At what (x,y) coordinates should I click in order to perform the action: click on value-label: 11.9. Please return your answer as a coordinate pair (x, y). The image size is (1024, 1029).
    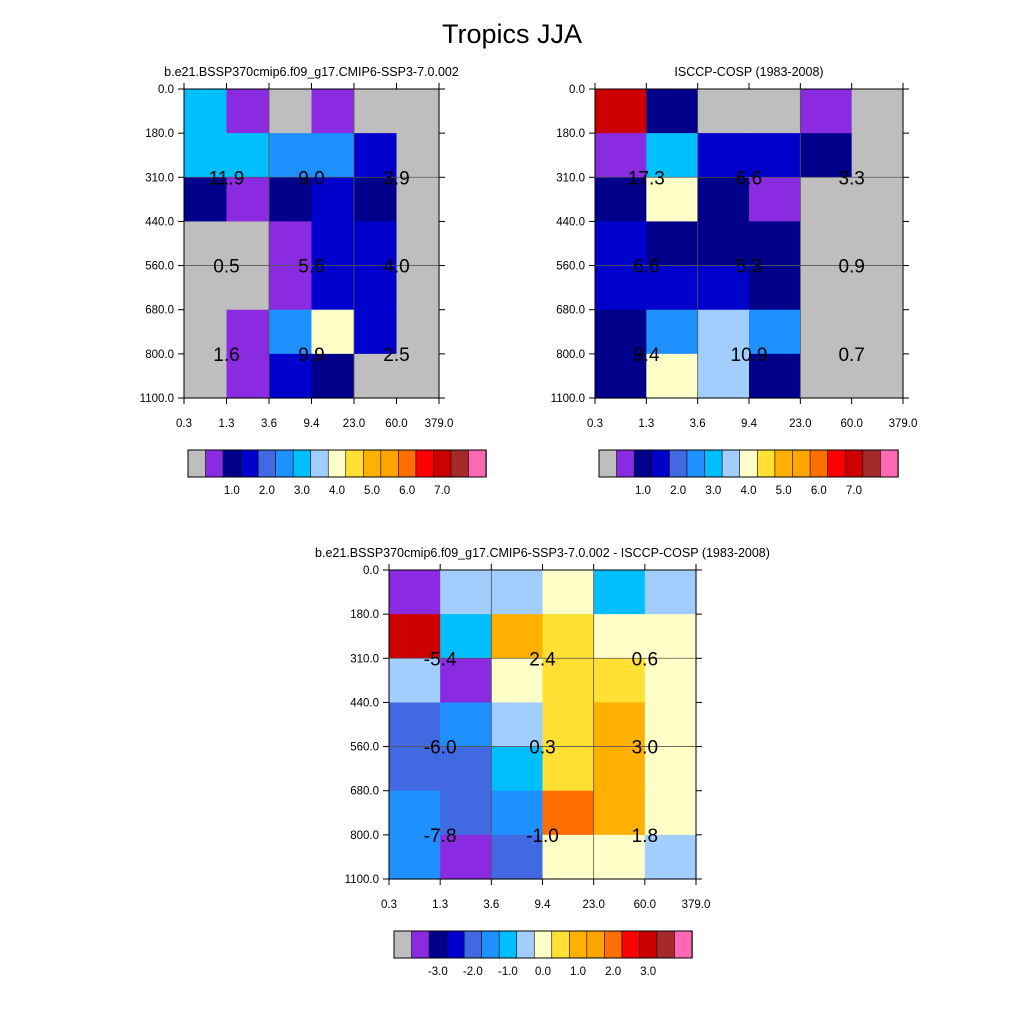
    Looking at the image, I should click on (227, 178).